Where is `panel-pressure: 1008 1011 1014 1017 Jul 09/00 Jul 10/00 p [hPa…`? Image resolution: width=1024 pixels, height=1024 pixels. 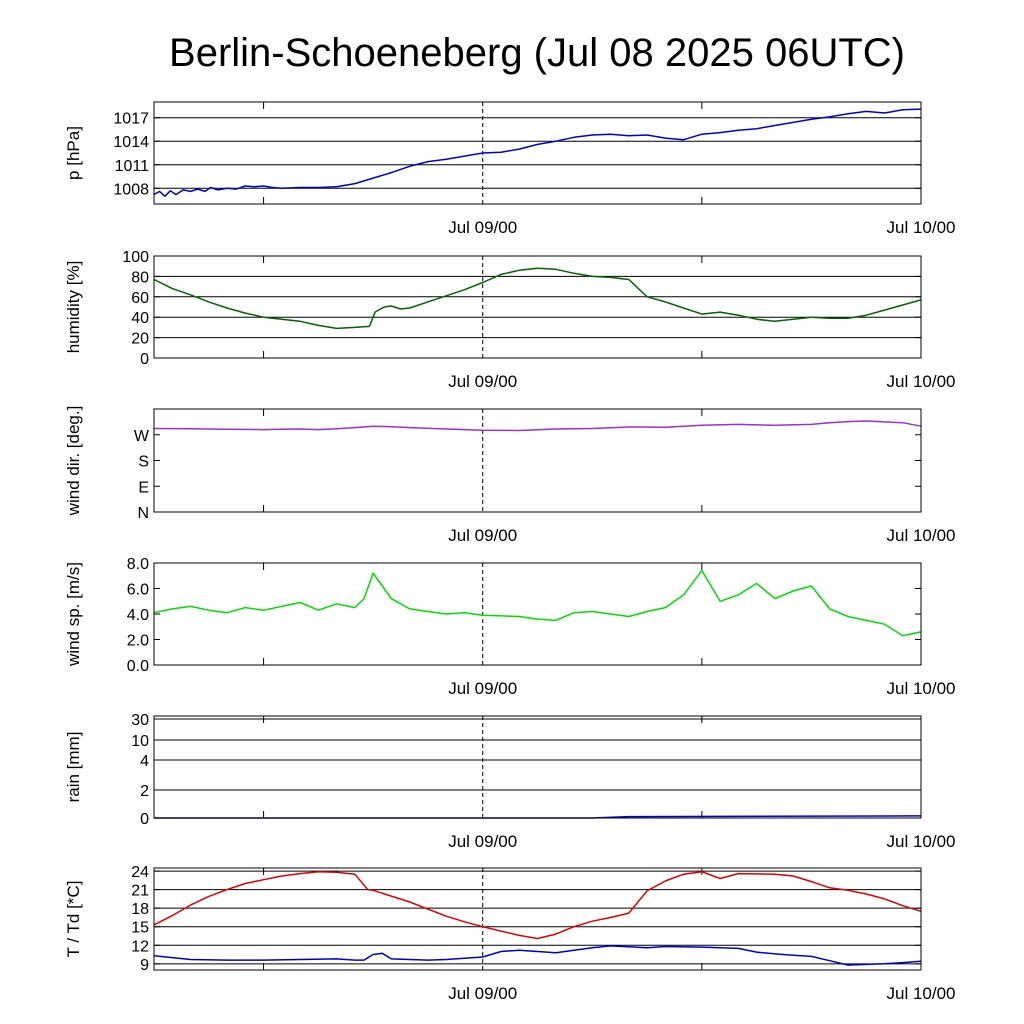
panel-pressure: 1008 1011 1014 1017 Jul 09/00 Jul 10/00 p [hPa… is located at coordinates (510, 169).